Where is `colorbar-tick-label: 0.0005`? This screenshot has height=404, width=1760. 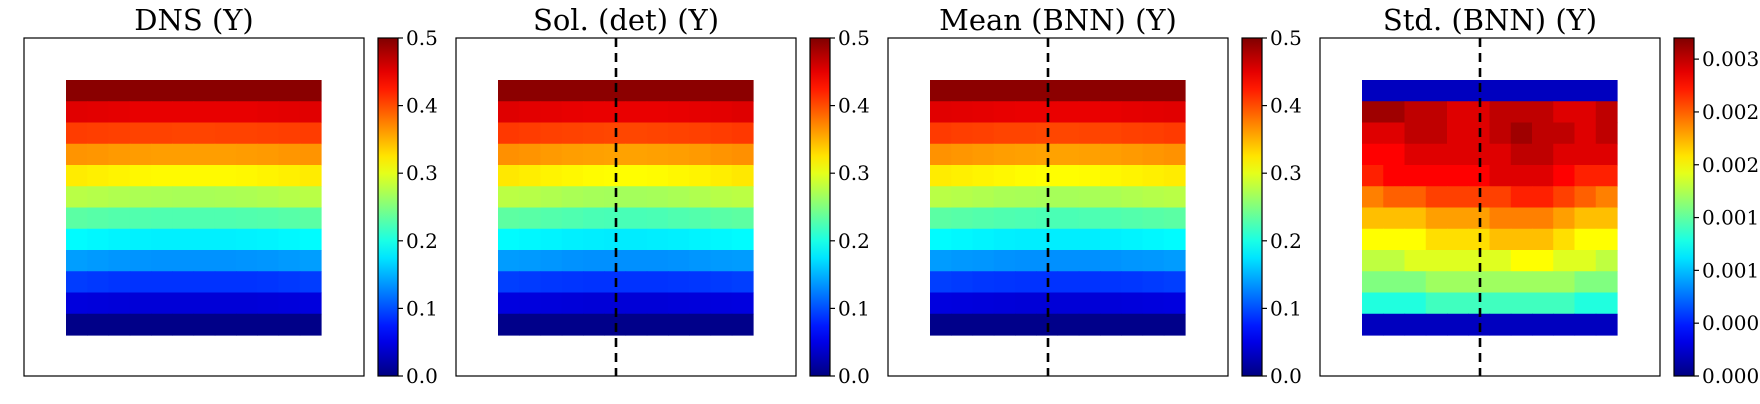
colorbar-tick-label: 0.0005 is located at coordinates (1731, 323).